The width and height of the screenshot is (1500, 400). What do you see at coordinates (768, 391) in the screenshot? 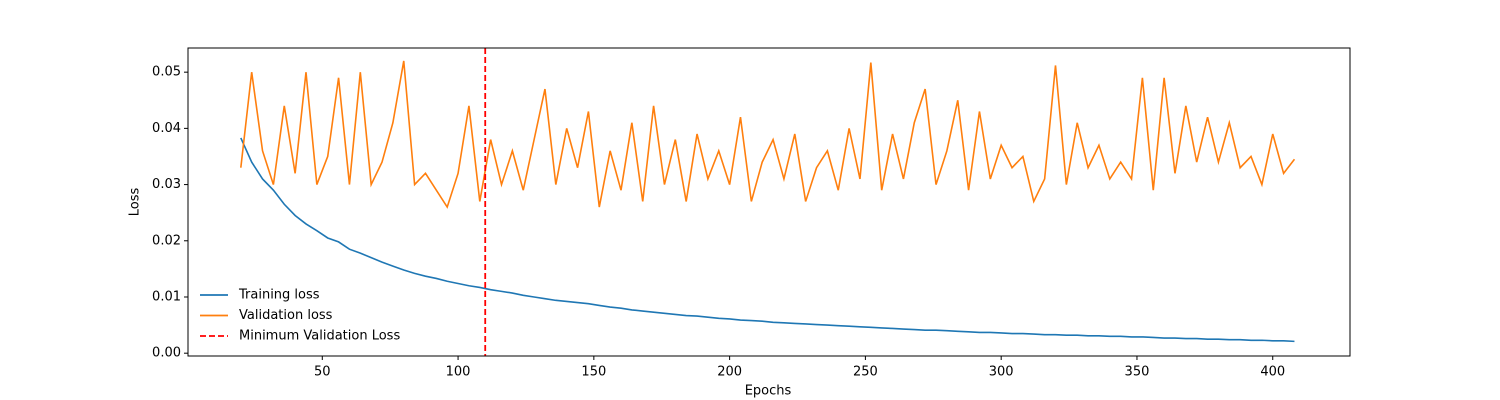
I see `x-axis-label: Epochs` at bounding box center [768, 391].